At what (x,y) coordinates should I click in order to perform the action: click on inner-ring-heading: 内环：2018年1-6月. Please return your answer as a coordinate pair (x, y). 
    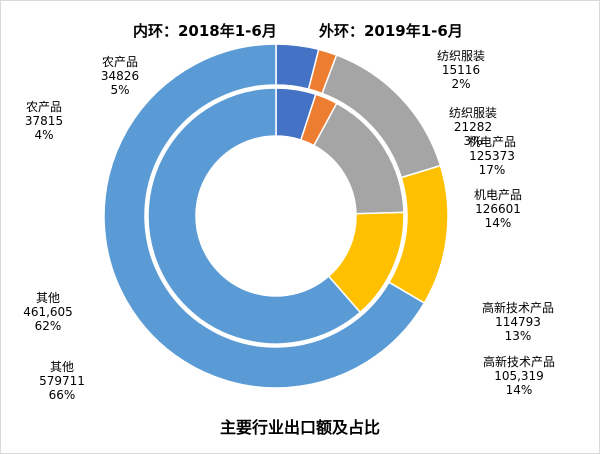
    Looking at the image, I should click on (205, 31).